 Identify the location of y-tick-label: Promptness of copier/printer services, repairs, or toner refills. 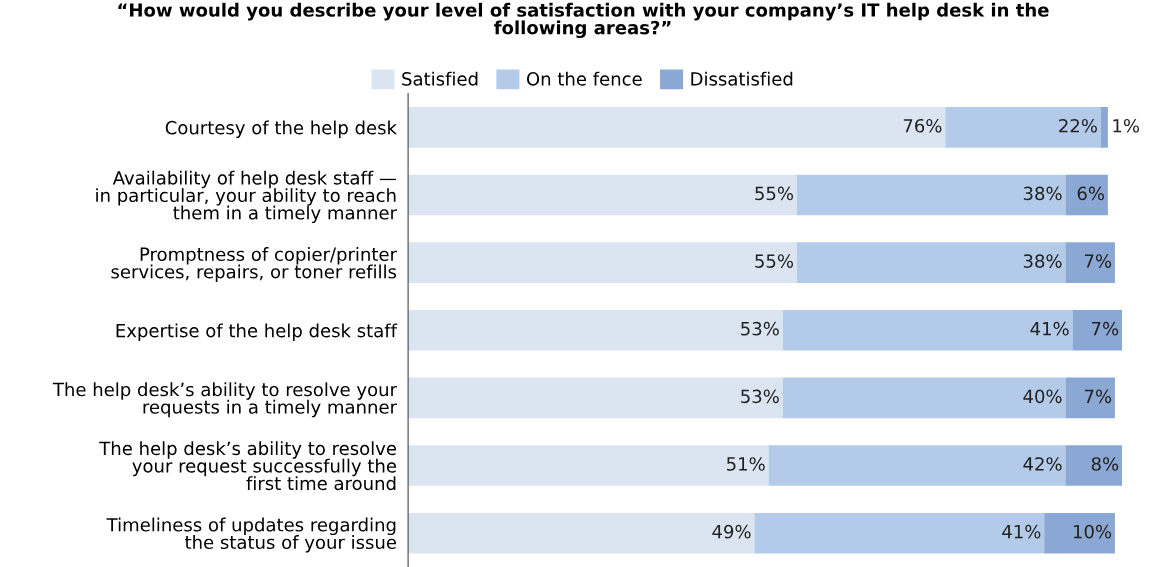
(254, 264).